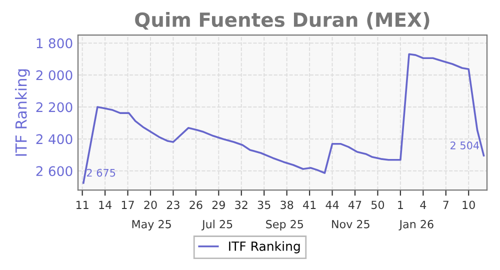 Image resolution: width=500 pixels, height=270 pixels. Describe the element at coordinates (54, 139) in the screenshot. I see `y-tick-label: 2 400` at that location.